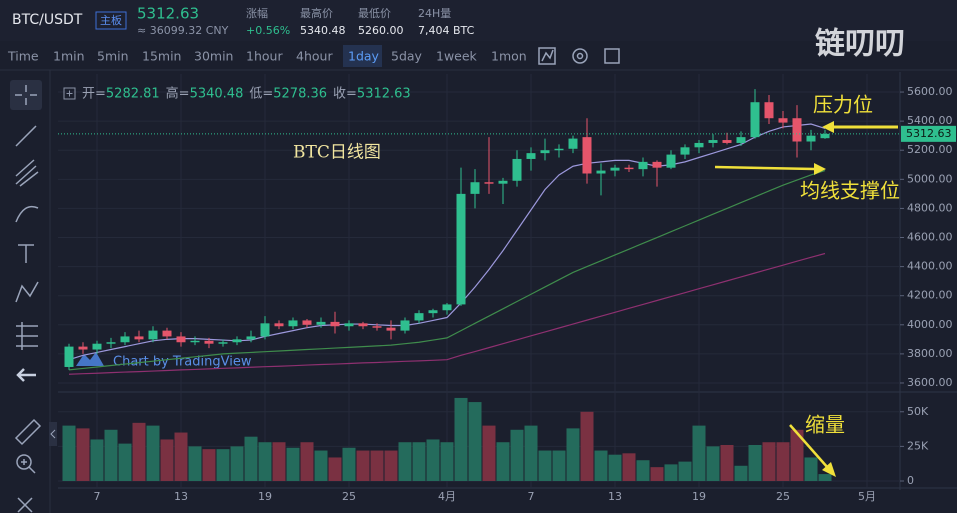 The image size is (957, 513). Describe the element at coordinates (447, 496) in the screenshot. I see `x-tick-label: 4月` at that location.